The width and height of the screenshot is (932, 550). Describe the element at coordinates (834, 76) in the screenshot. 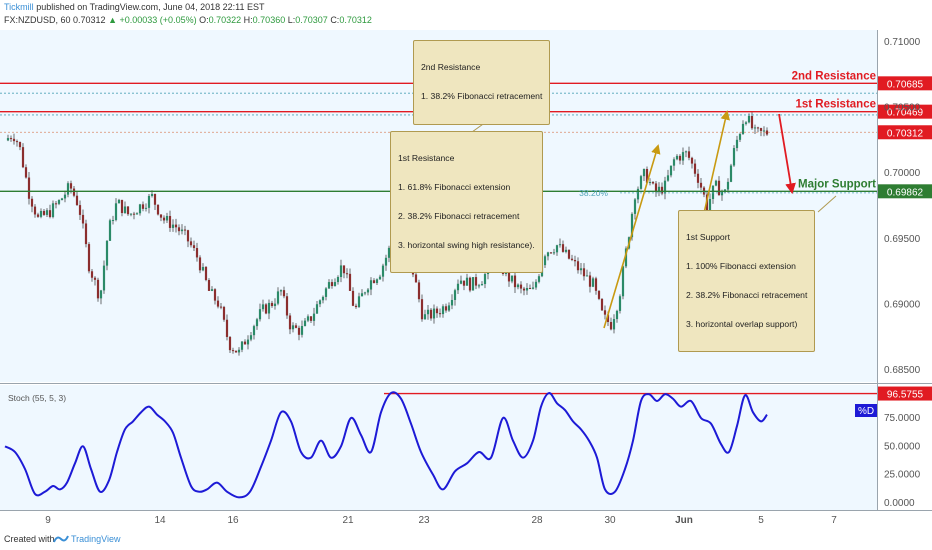

I see `level-label: 2nd Resistance` at that location.